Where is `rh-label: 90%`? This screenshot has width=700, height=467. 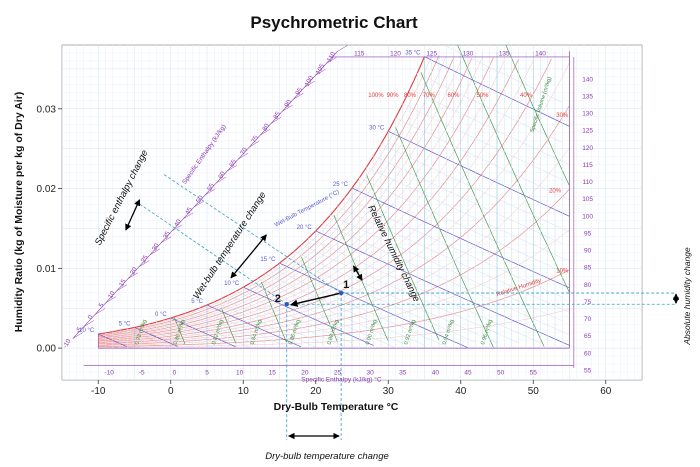
rh-label: 90% is located at coordinates (393, 96).